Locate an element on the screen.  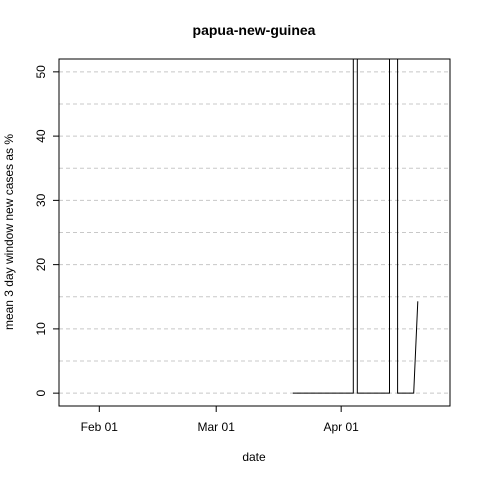
chart-title: papua-new-guinea is located at coordinates (254, 30).